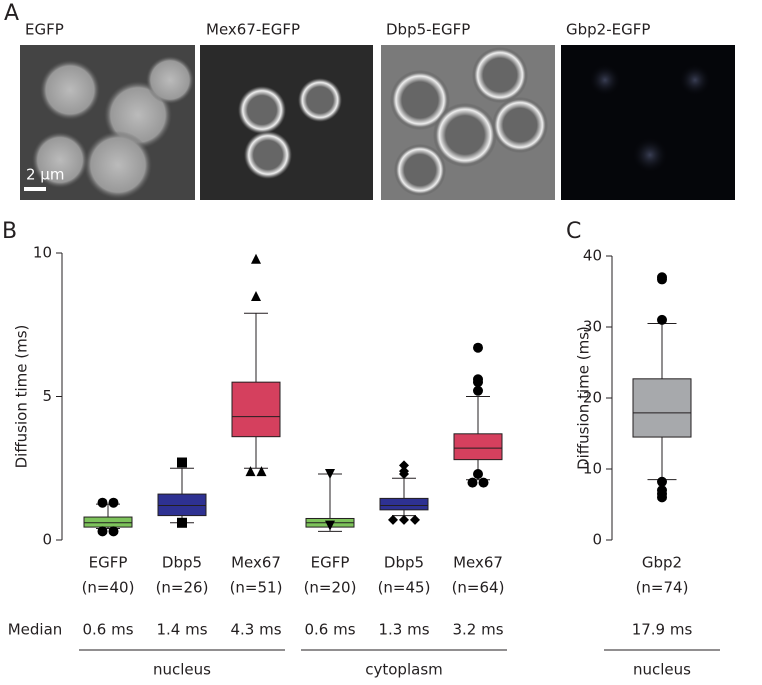  What do you see at coordinates (181, 630) in the screenshot?
I see `median-label: 1.4 ms` at bounding box center [181, 630].